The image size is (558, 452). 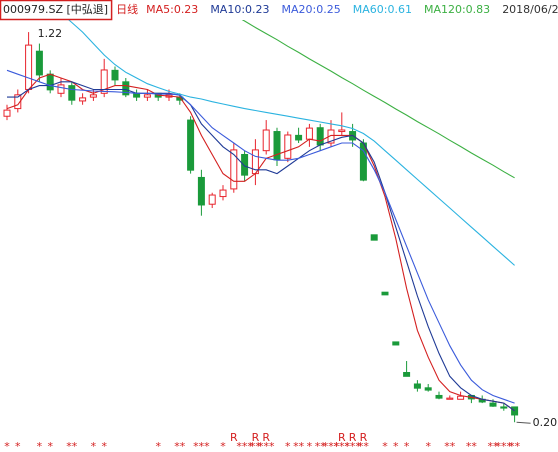 What do you see at coordinates (382, 9) in the screenshot?
I see `legend-entry: MA60:0.61` at bounding box center [382, 9].